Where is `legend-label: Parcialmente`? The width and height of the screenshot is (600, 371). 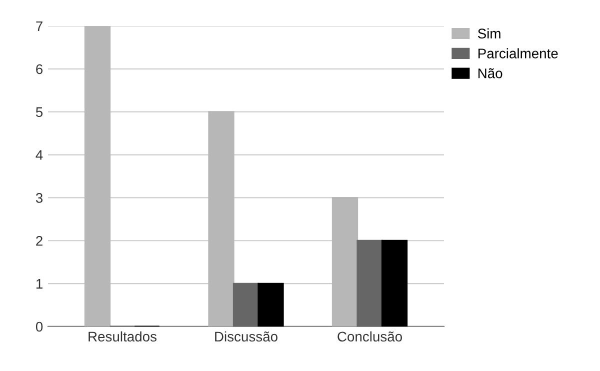
legend-label: Parcialmente is located at coordinates (518, 53).